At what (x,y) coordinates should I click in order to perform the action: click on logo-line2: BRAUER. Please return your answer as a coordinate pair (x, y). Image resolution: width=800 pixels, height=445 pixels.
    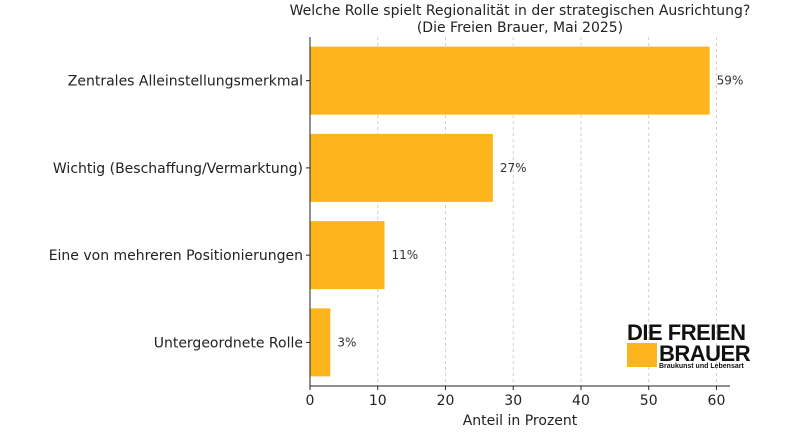
    Looking at the image, I should click on (705, 353).